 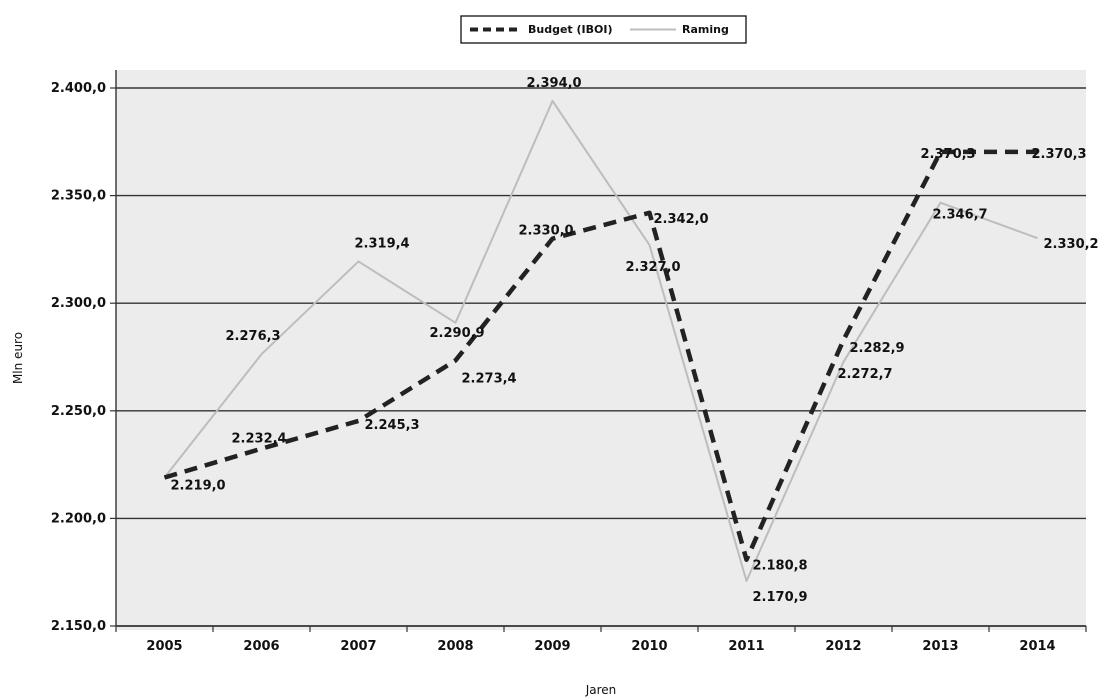 What do you see at coordinates (455, 646) in the screenshot?
I see `x-tick-label: 2008` at bounding box center [455, 646].